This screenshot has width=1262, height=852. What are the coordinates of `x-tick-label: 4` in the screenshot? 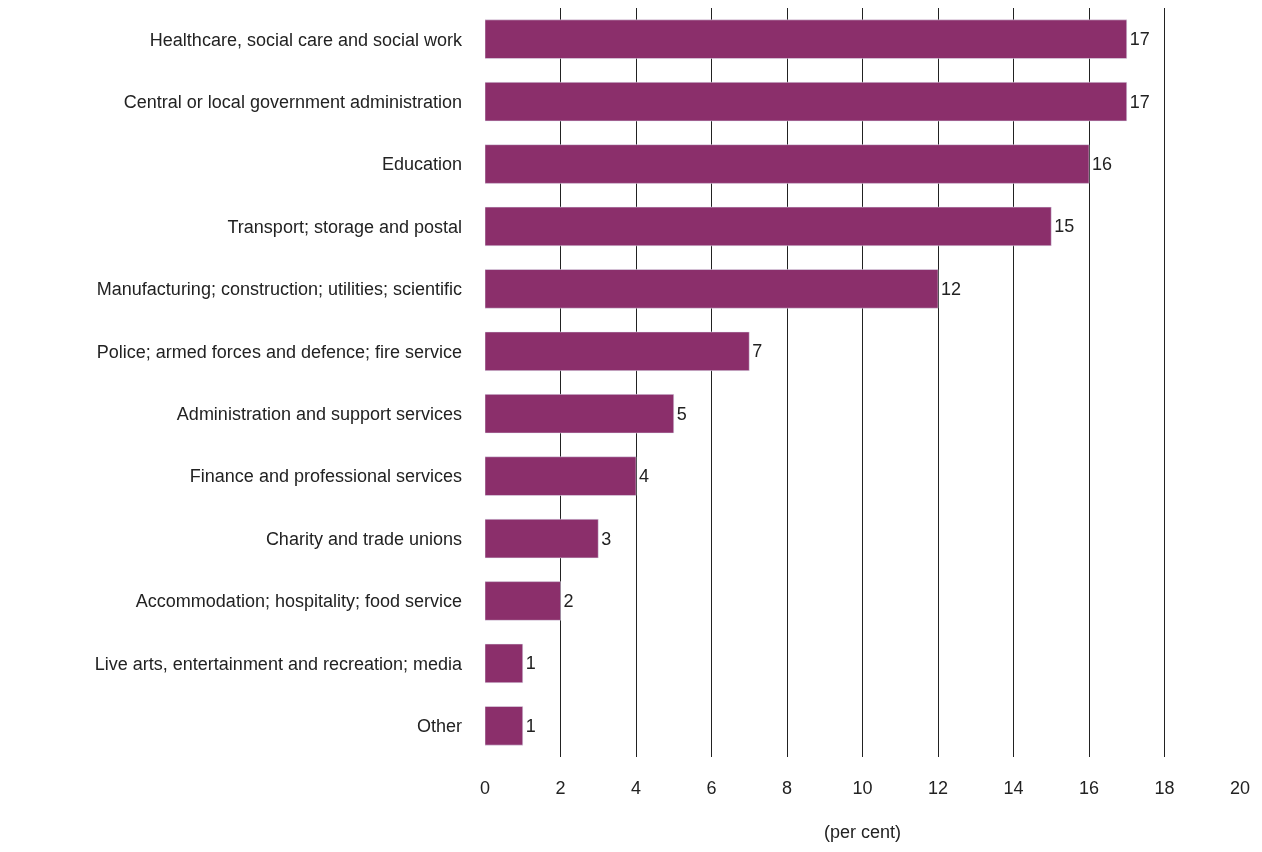 It's located at (636, 788).